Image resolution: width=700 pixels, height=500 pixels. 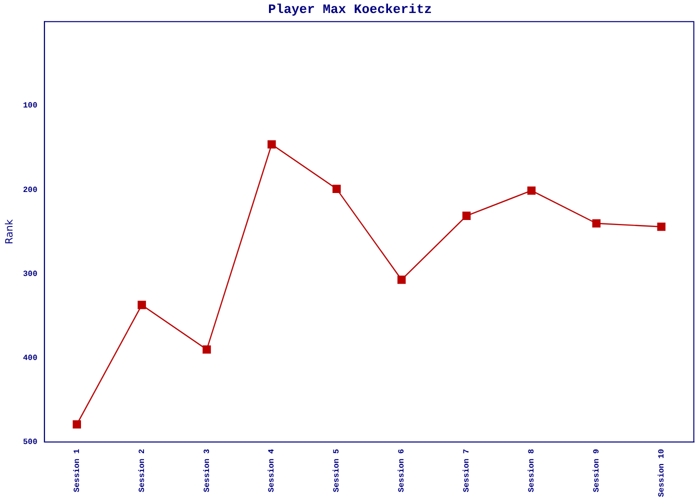 What do you see at coordinates (77, 470) in the screenshot?
I see `x-tick-label: Session 1` at bounding box center [77, 470].